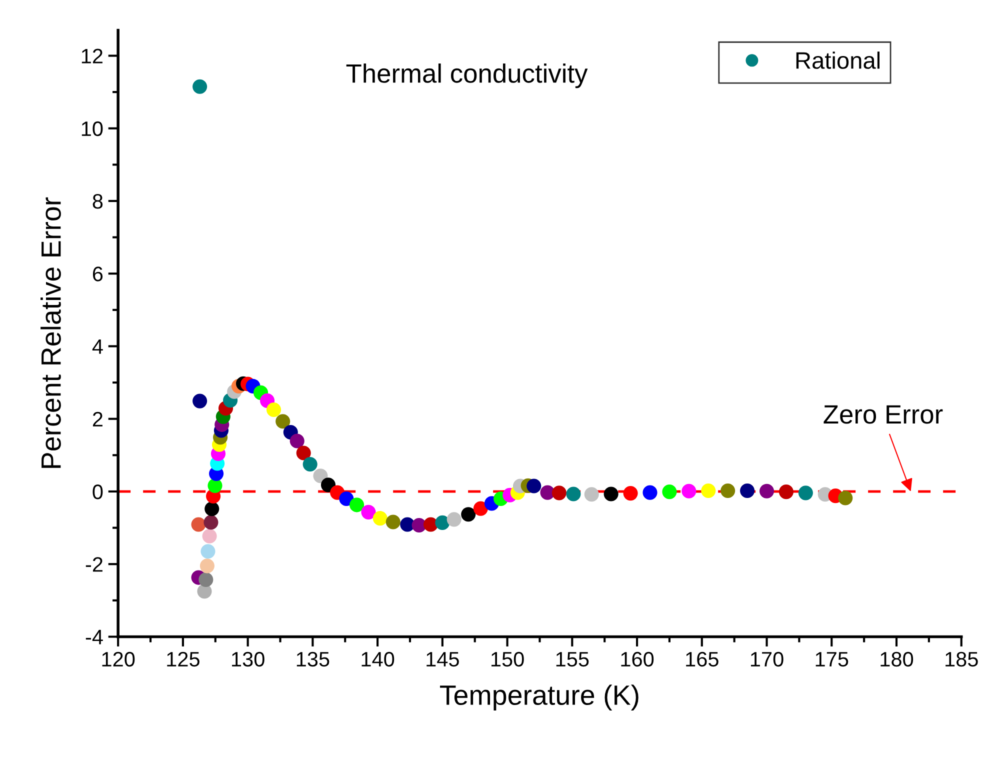 Image resolution: width=984 pixels, height=758 pixels. What do you see at coordinates (539, 697) in the screenshot?
I see `x-axis-title: Temperature (K)` at bounding box center [539, 697].